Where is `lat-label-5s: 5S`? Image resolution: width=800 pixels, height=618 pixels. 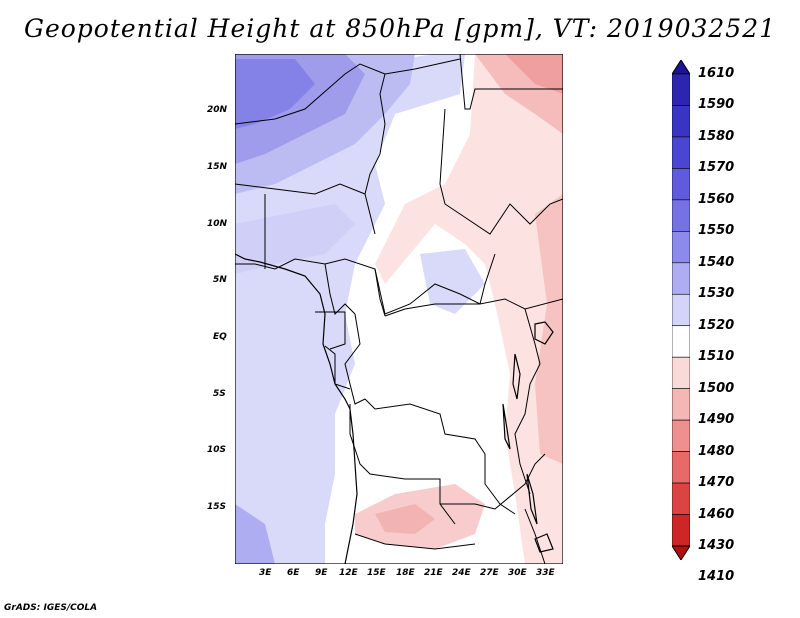
lat-label-5s: 5S is located at coordinates (219, 394).